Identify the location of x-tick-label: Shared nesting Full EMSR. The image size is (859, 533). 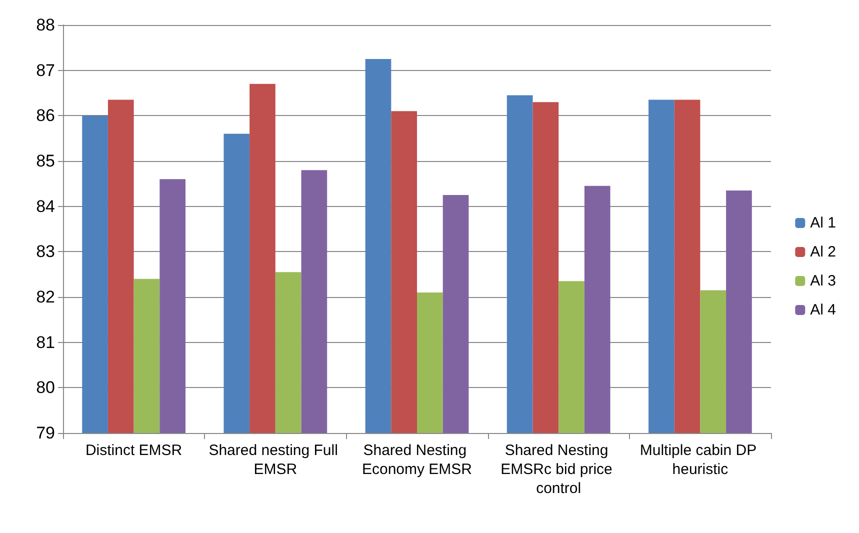
(275, 460).